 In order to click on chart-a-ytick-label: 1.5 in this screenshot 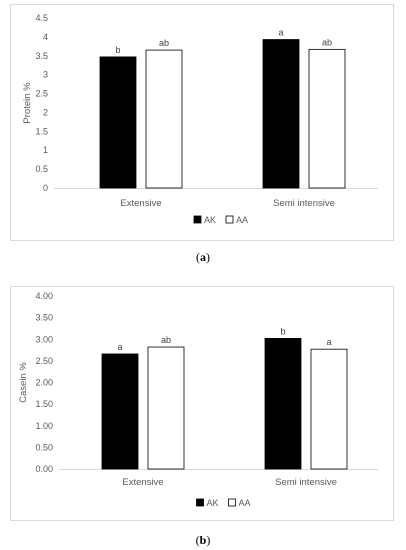, I will do `click(41, 131)`.